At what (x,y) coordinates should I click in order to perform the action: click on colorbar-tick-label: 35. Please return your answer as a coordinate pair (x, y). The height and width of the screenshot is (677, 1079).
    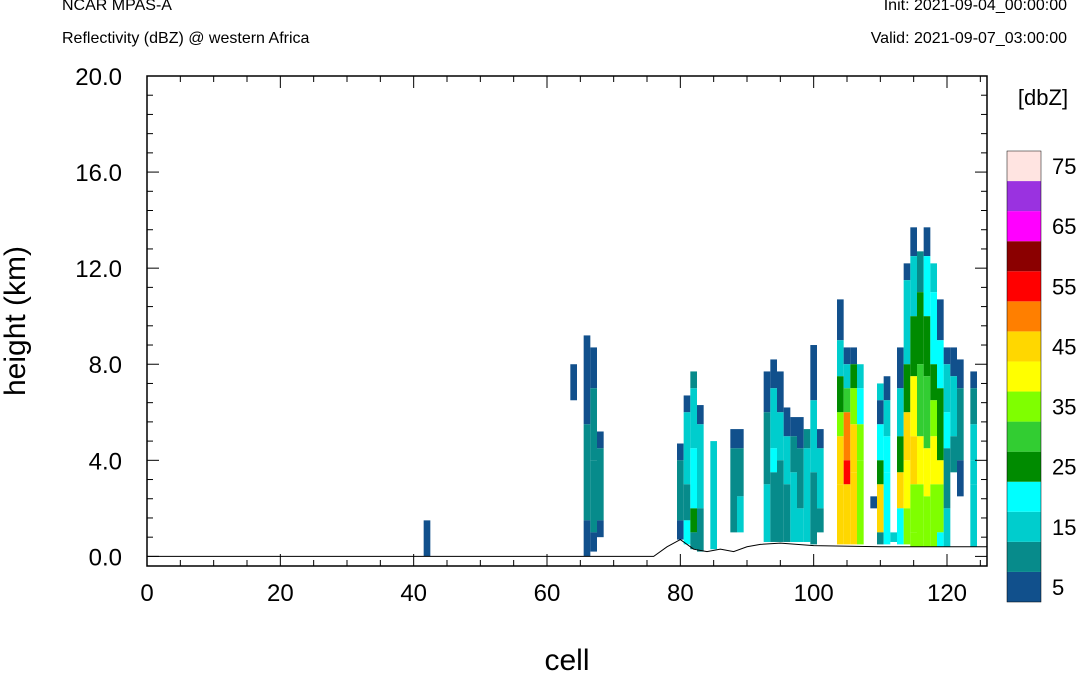
    Looking at the image, I should click on (1064, 407).